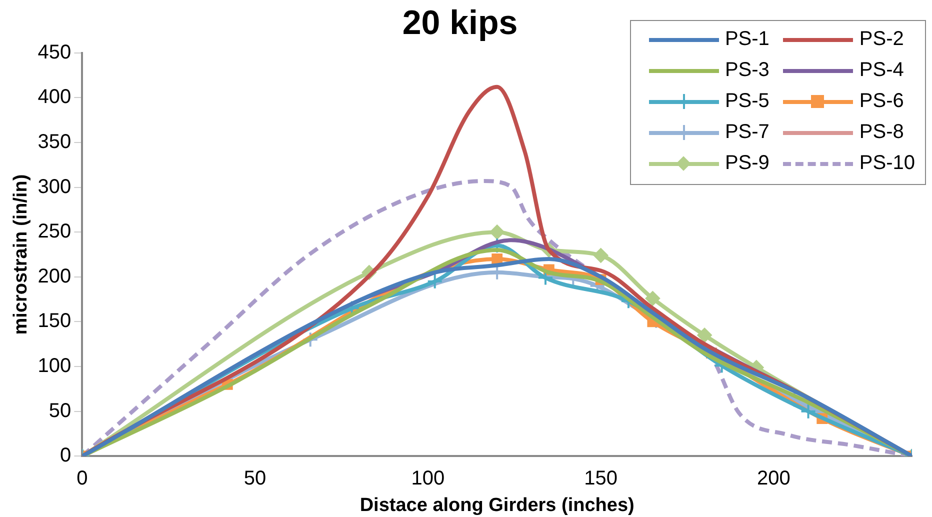  What do you see at coordinates (773, 479) in the screenshot?
I see `x-tick-label: 200` at bounding box center [773, 479].